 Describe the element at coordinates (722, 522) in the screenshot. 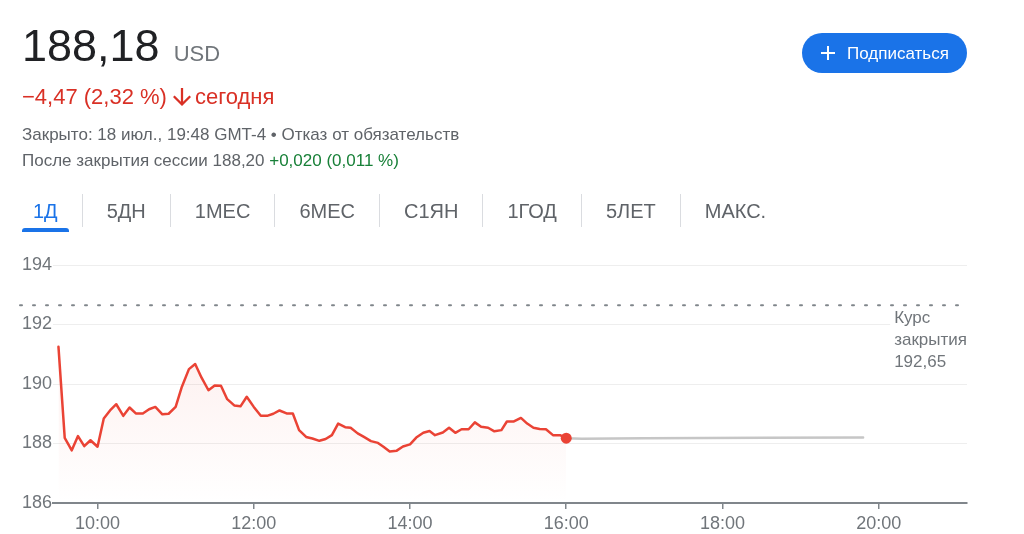

I see `x-tick-label: 18:00` at that location.